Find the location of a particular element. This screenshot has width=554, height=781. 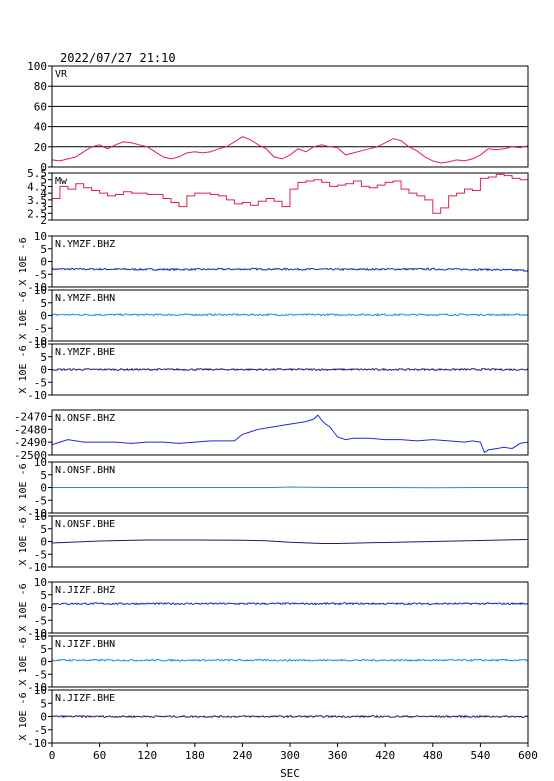

panel-n-onsf-bhz: -2500-2490-2480-2470 N.ONSF.BHZ is located at coordinates (271, 435).